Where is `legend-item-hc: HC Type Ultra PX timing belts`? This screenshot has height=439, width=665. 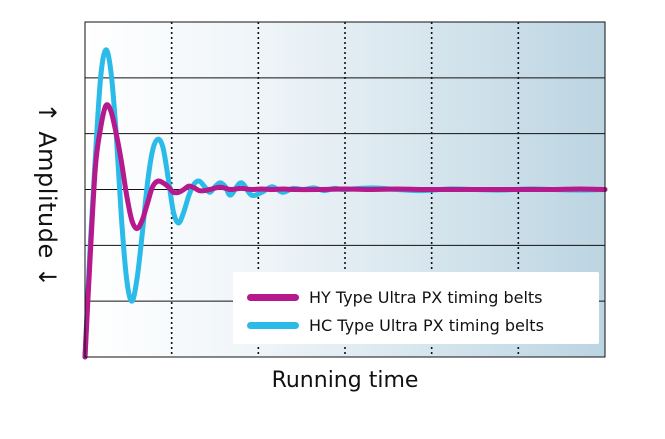
legend-item-hc: HC Type Ultra PX timing belts is located at coordinates (395, 325).